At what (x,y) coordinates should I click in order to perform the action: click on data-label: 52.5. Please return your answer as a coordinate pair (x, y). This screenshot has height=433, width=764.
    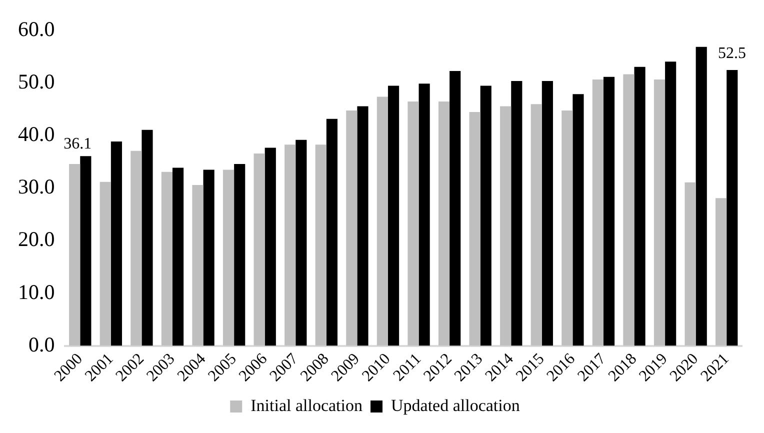
    Looking at the image, I should click on (732, 53).